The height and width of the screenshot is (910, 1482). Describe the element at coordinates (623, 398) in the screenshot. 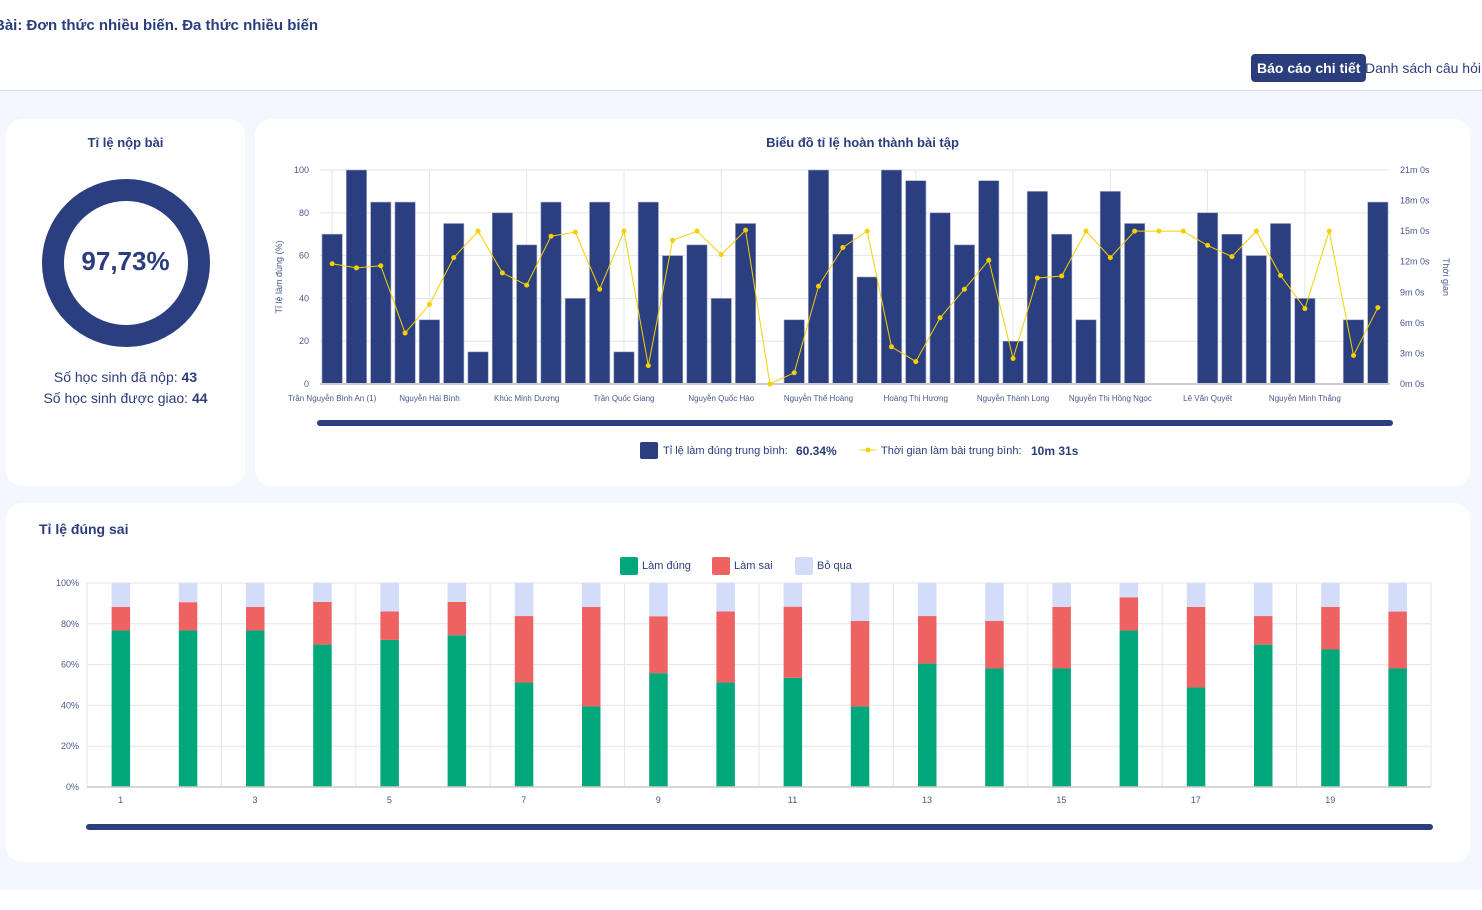

I see `x-tick-label: Trần Quốc Giang` at that location.